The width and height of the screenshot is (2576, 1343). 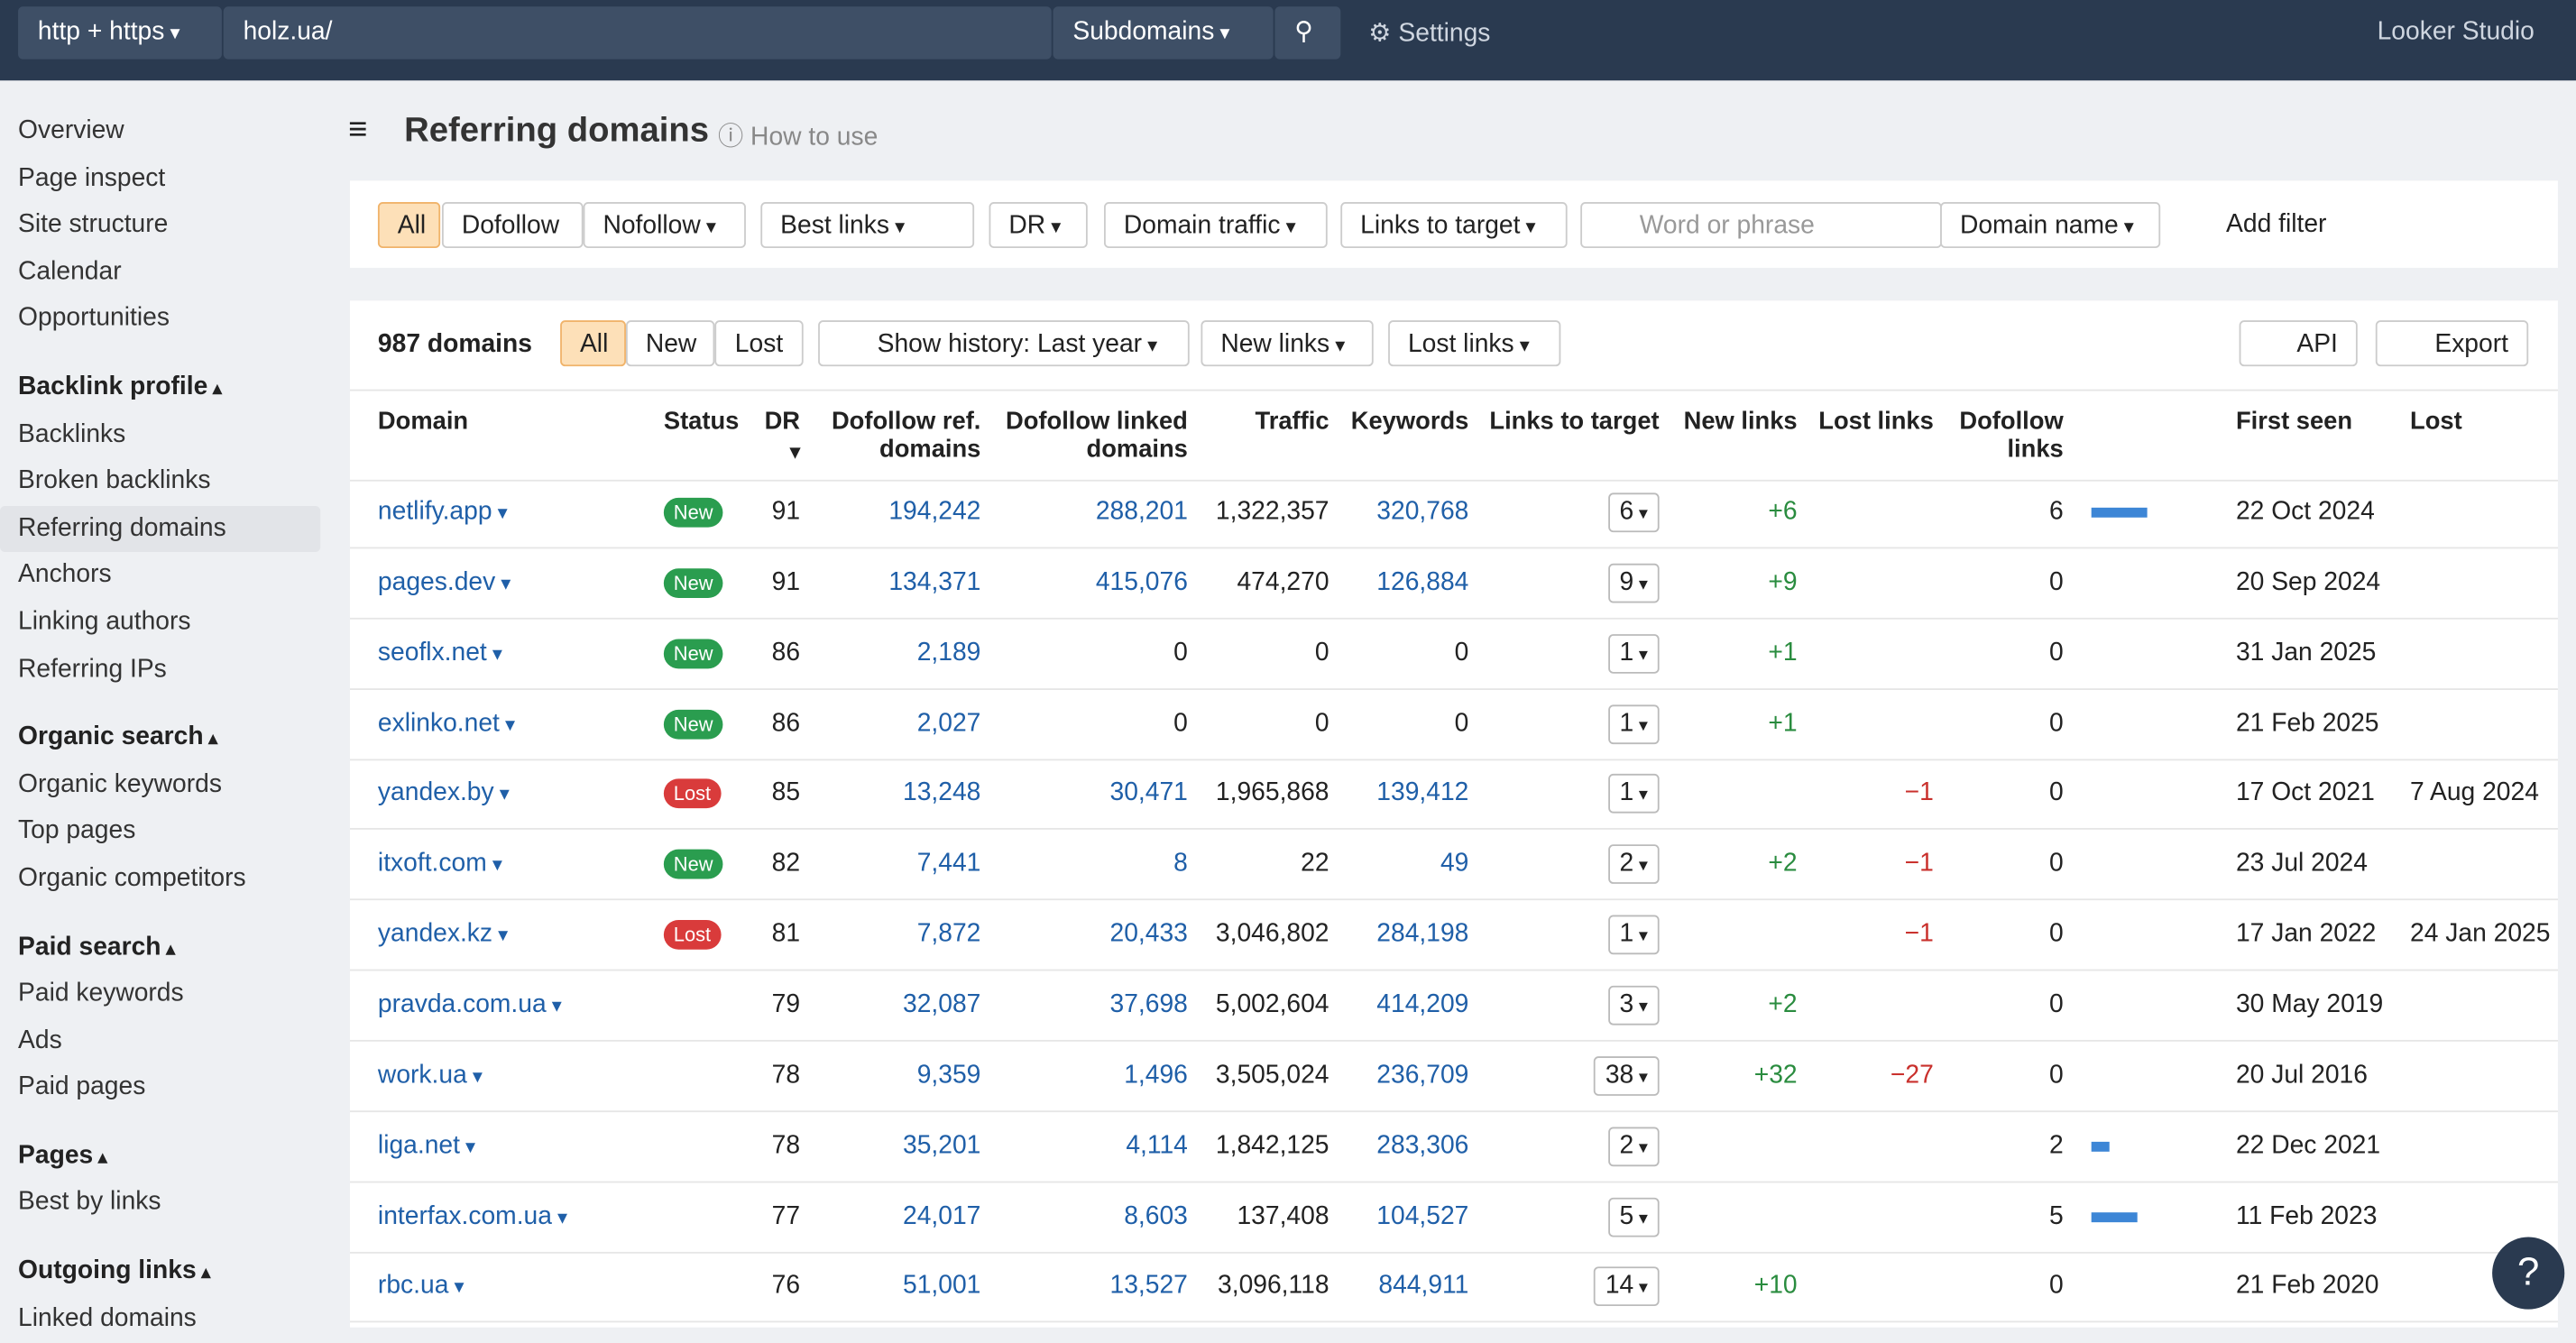 What do you see at coordinates (867, 225) in the screenshot?
I see `filter-button: Best links` at bounding box center [867, 225].